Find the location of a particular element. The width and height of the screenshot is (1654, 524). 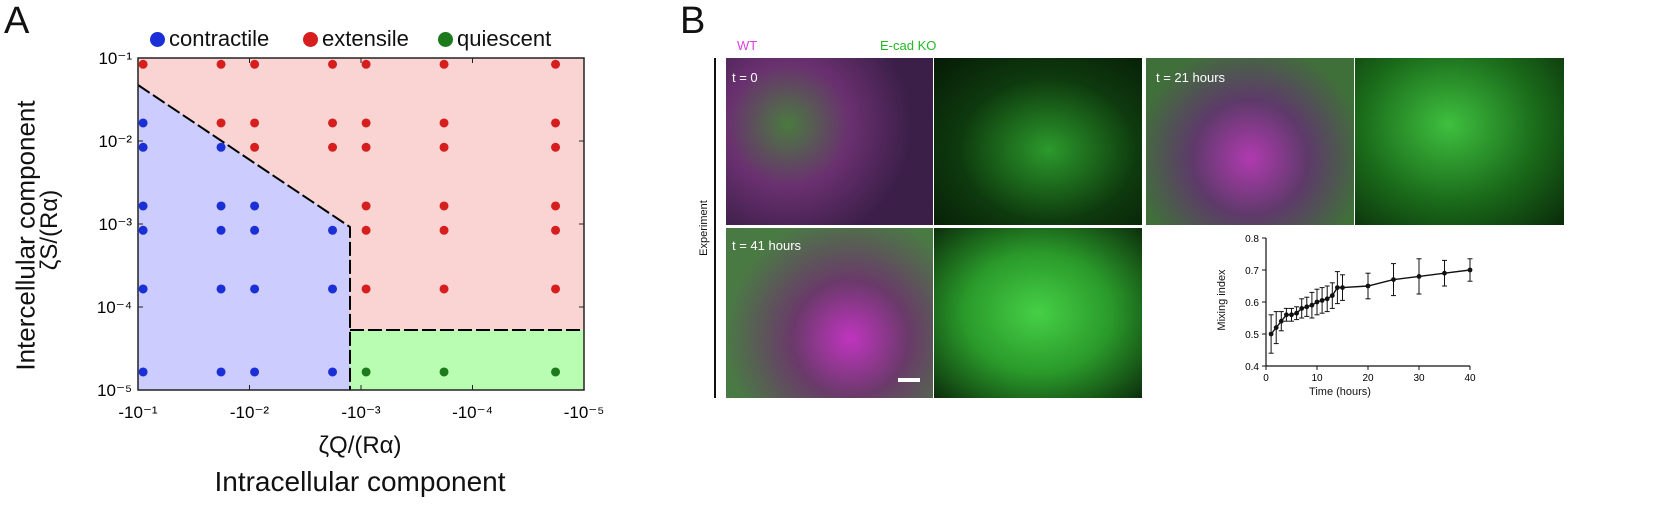

legend-extensile: extensile is located at coordinates (356, 39).